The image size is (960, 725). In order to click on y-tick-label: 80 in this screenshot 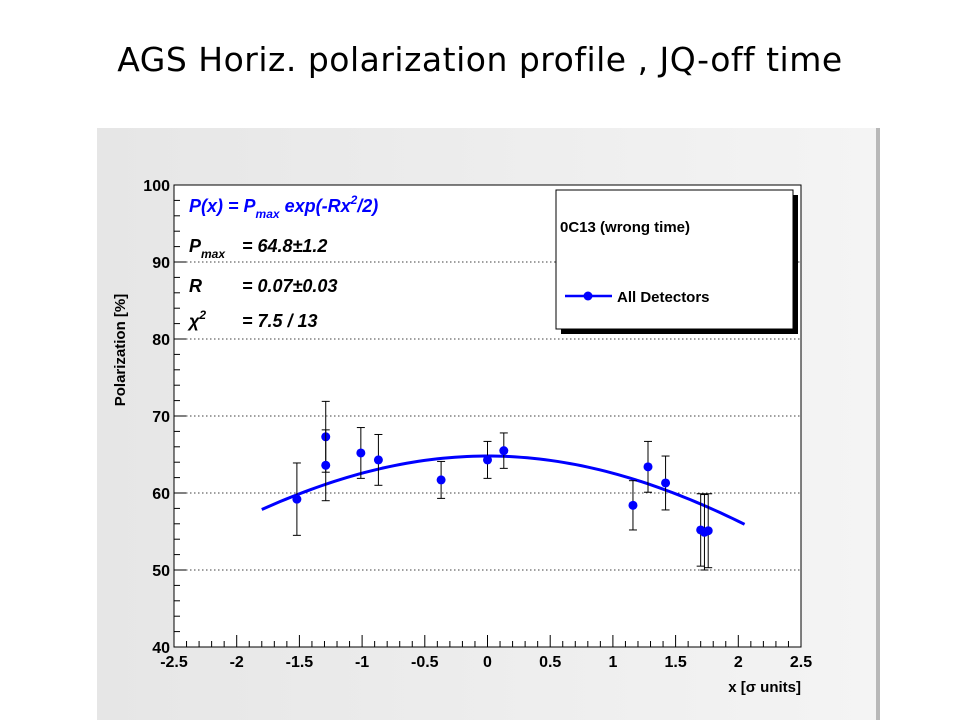, I will do `click(161, 340)`.